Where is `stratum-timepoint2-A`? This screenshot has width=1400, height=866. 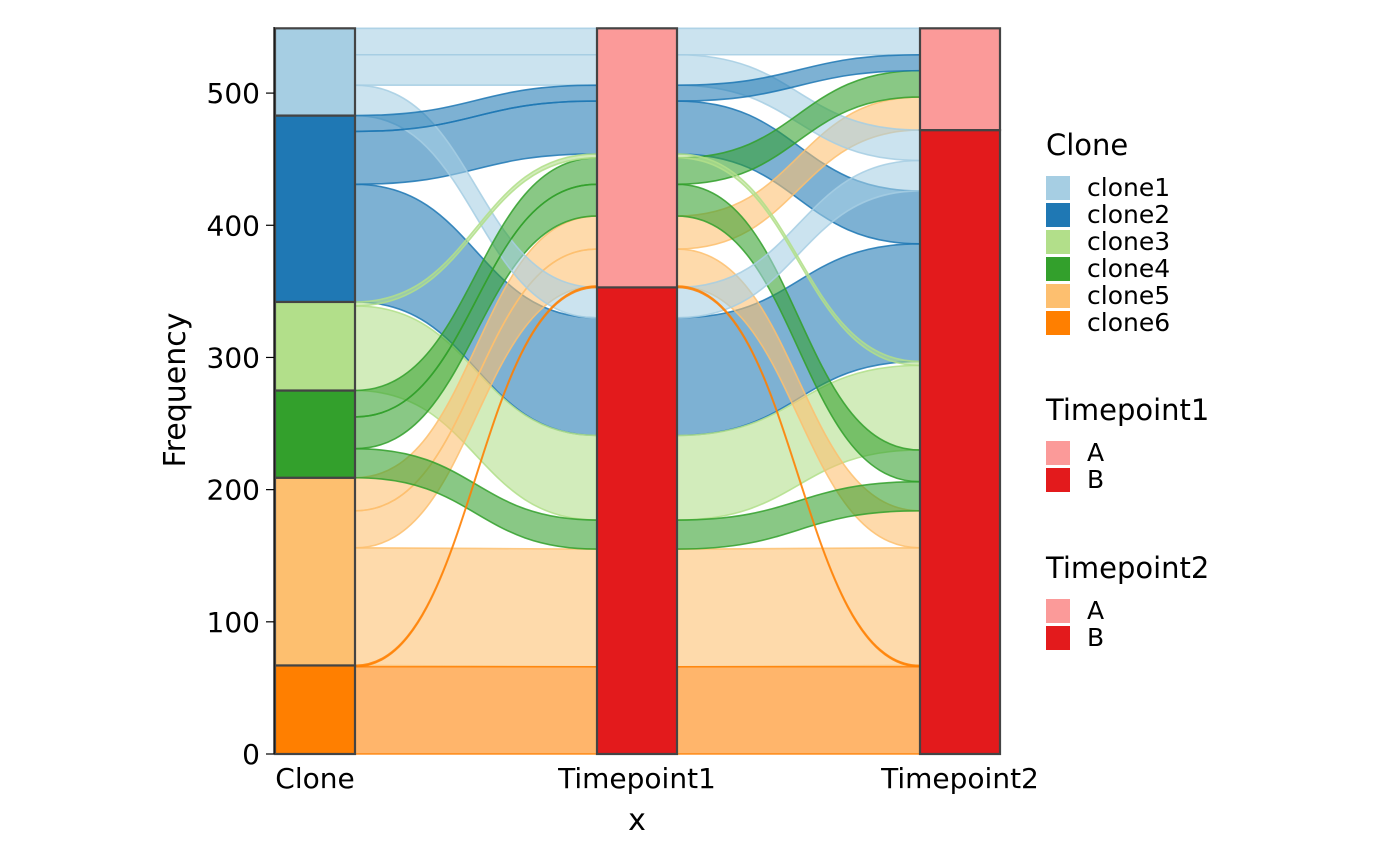 stratum-timepoint2-A is located at coordinates (960, 79).